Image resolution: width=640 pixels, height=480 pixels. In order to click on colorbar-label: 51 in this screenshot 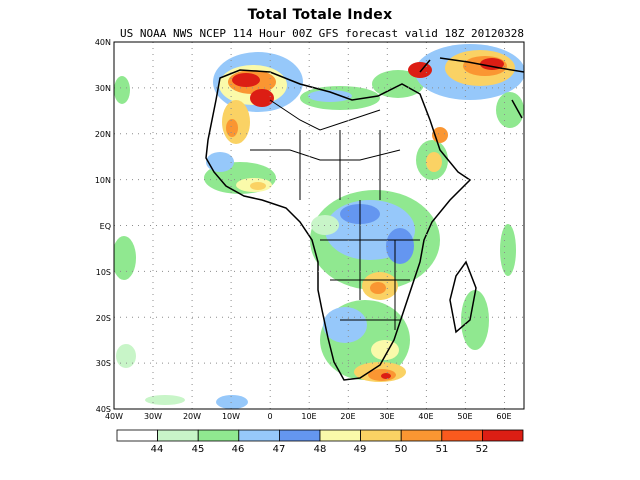, I will do `click(442, 449)`.